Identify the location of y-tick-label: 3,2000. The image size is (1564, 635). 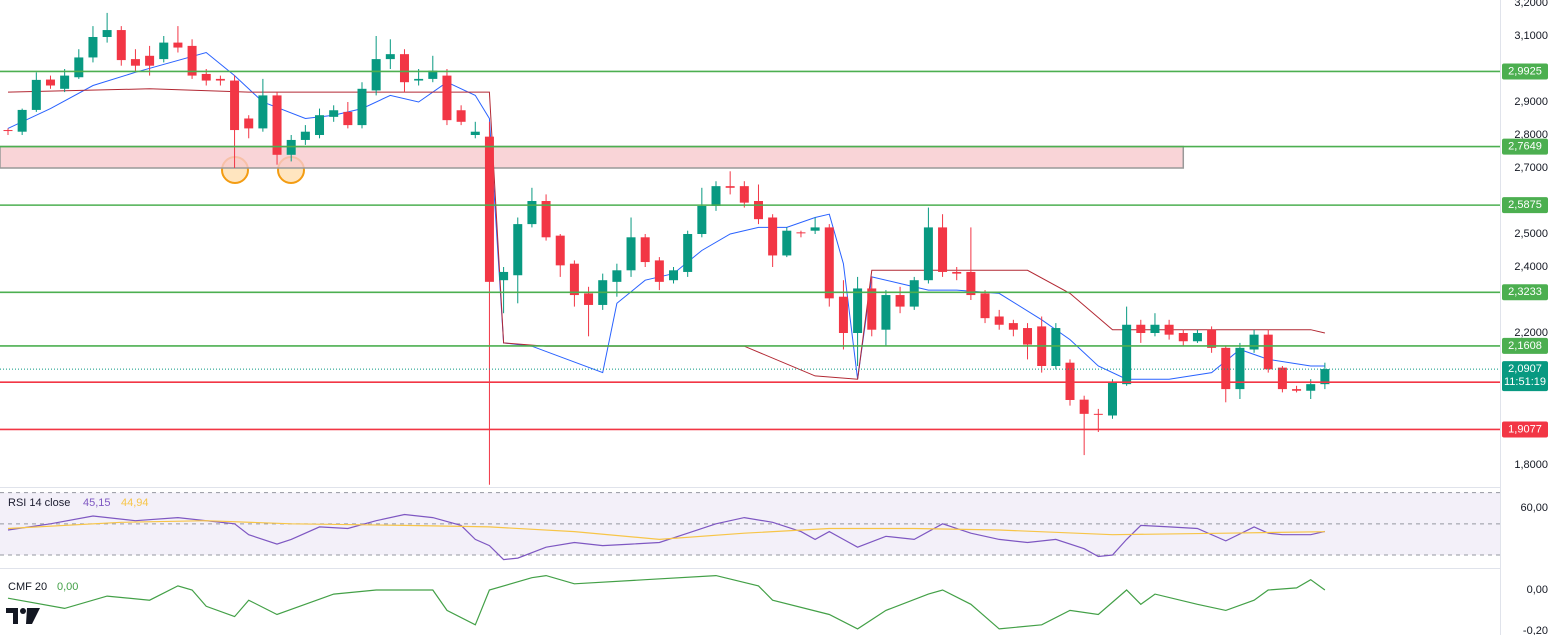
(1531, 4).